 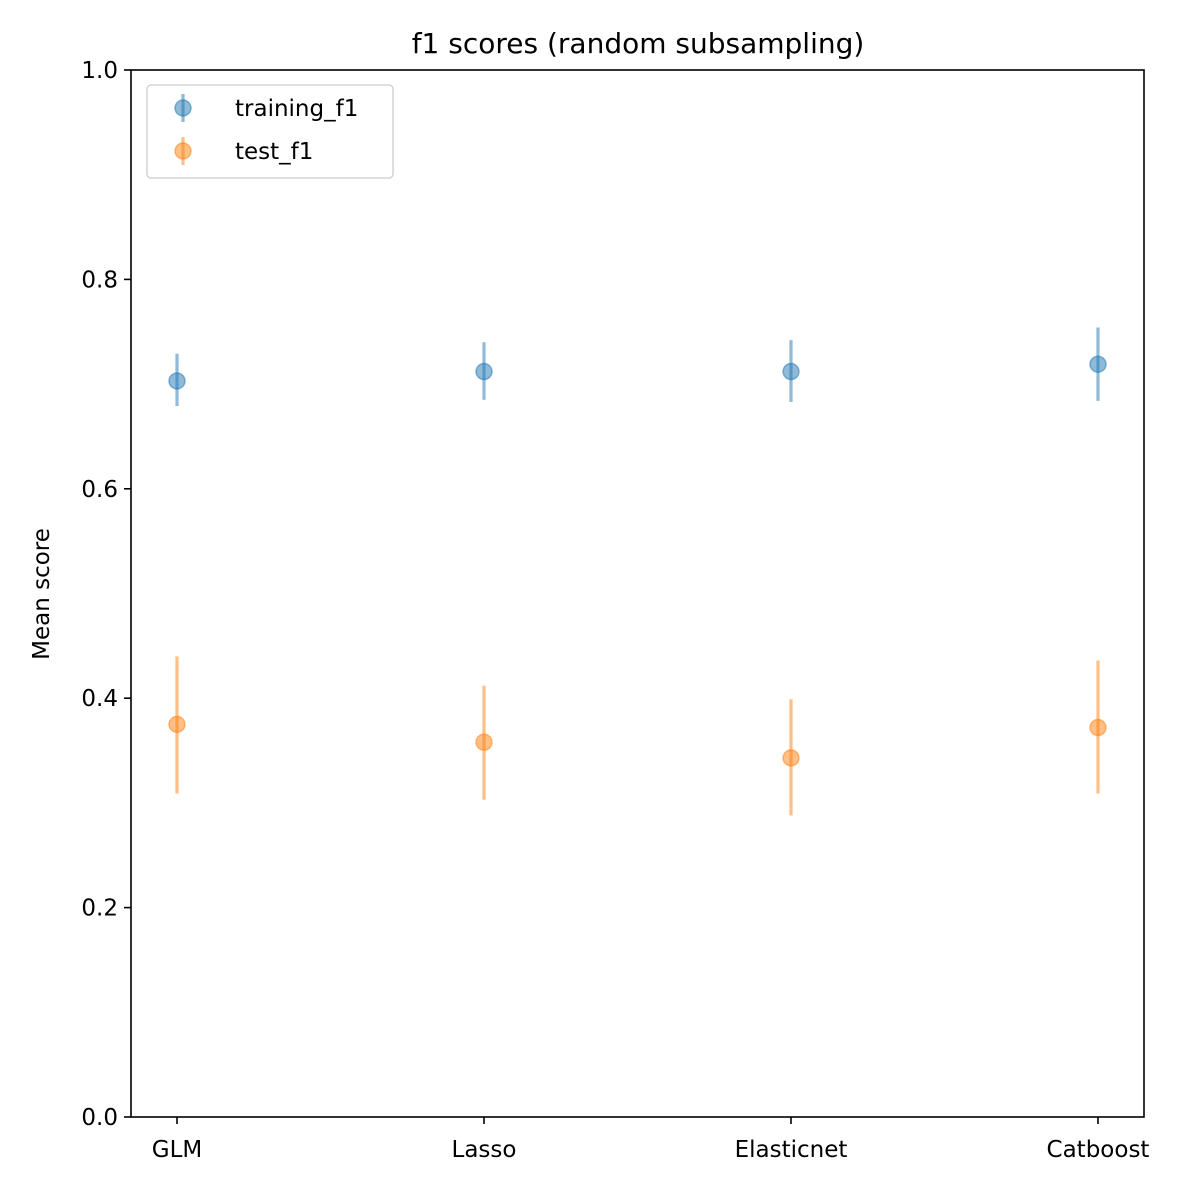 I want to click on legend-label-training_f1: training_f1, so click(x=296, y=109).